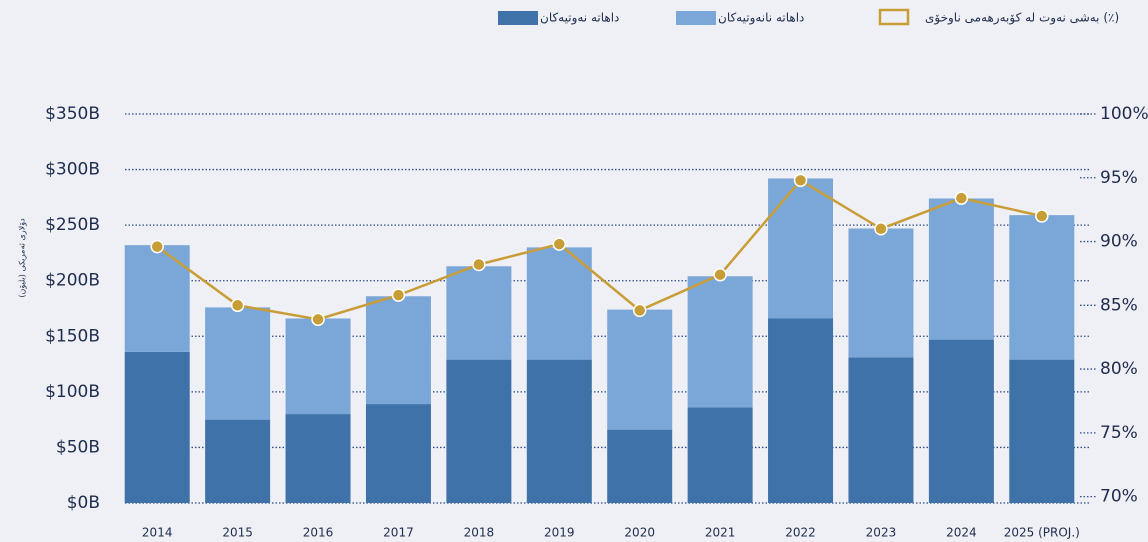 This screenshot has height=542, width=1148. I want to click on y2-tick-label: 100%, so click(1124, 114).